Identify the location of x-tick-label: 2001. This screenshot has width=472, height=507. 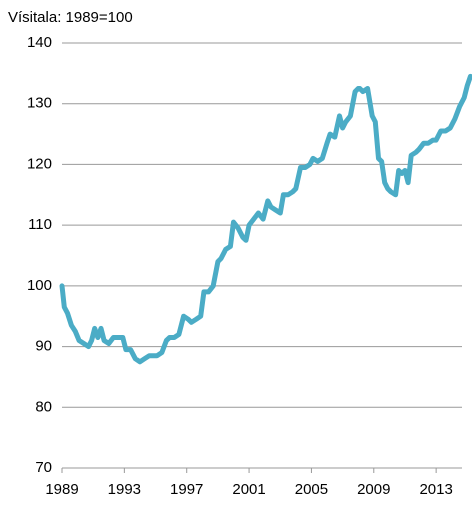
(248, 489).